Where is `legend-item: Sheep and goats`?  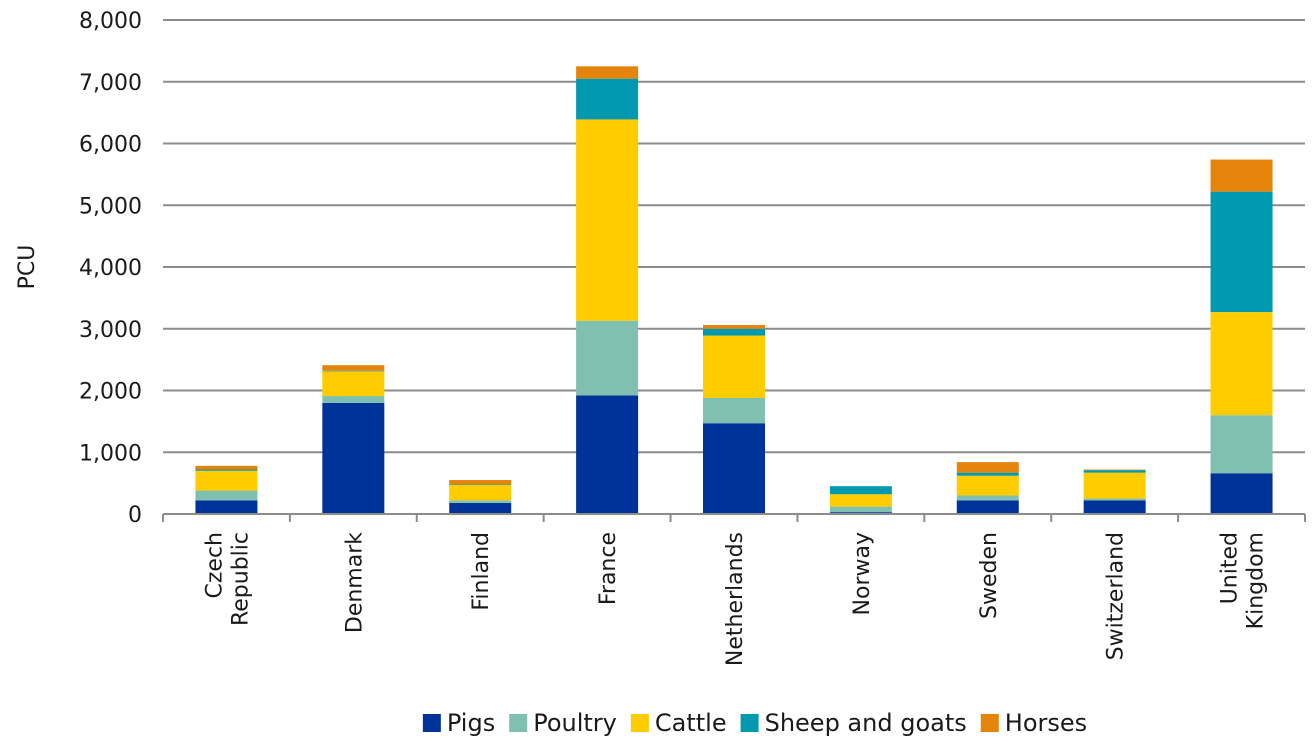 legend-item: Sheep and goats is located at coordinates (853, 723).